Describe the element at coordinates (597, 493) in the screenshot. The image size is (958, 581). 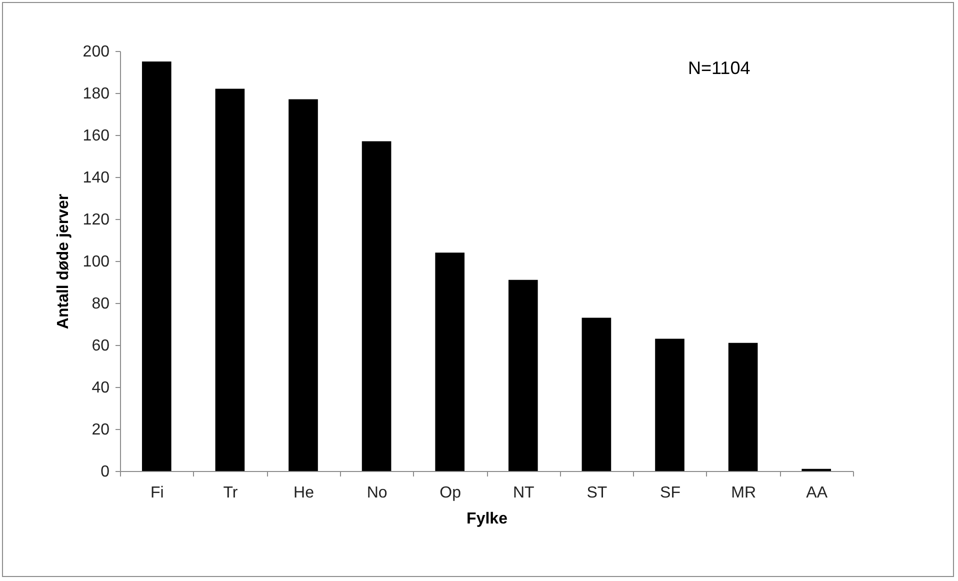
I see `x-tick-label: ST` at that location.